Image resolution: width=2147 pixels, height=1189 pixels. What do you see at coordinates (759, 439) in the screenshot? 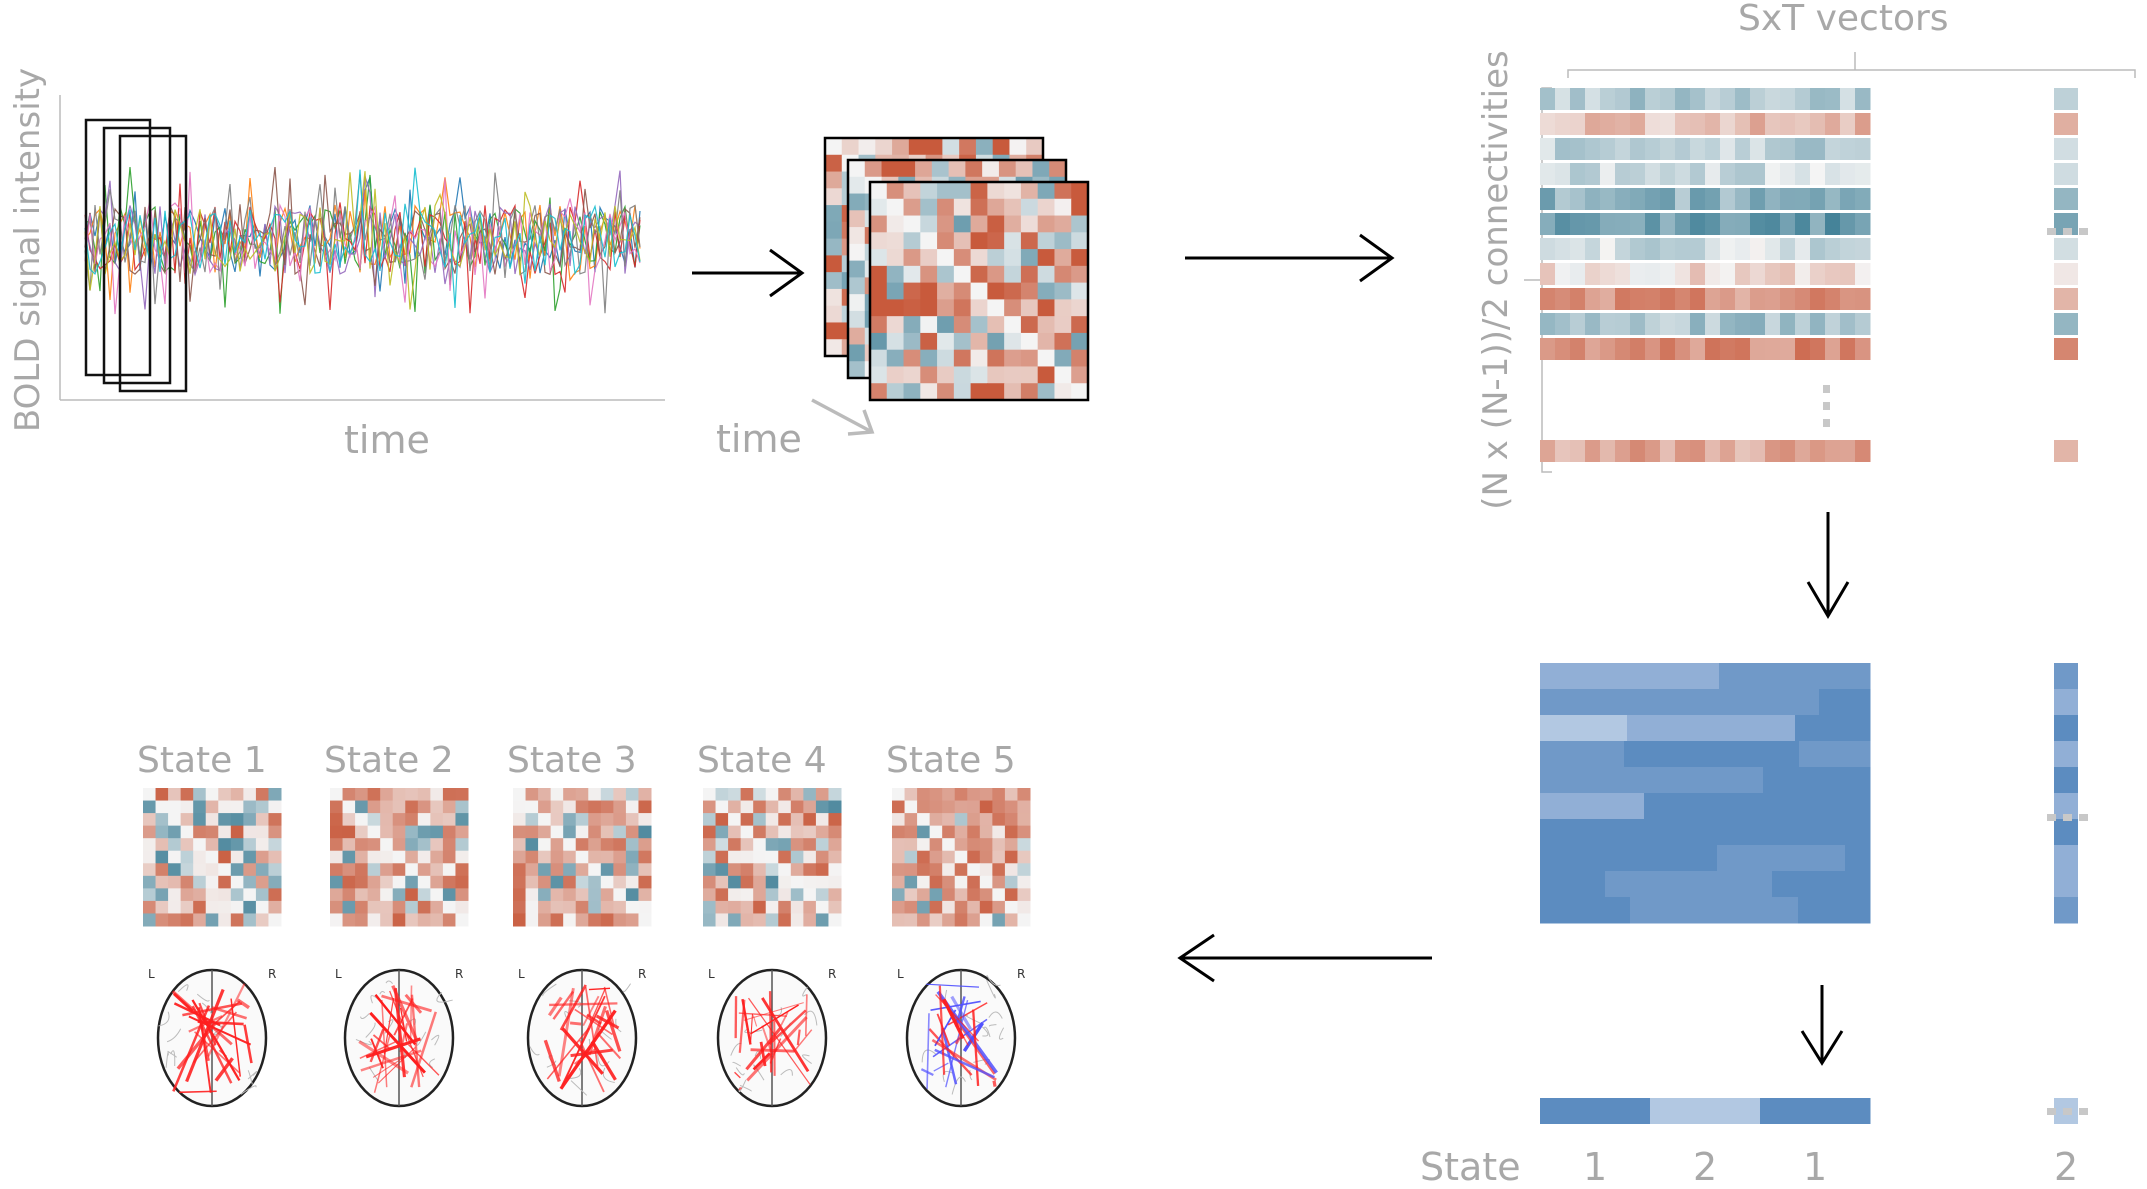
I see `stack-time-label: time` at bounding box center [759, 439].